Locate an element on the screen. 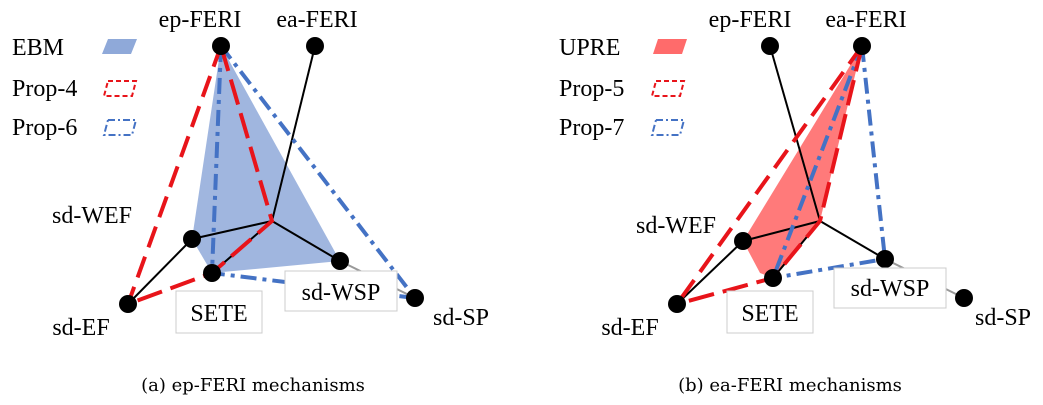  legend-b-item-2-label: Prop-5 is located at coordinates (591, 89).